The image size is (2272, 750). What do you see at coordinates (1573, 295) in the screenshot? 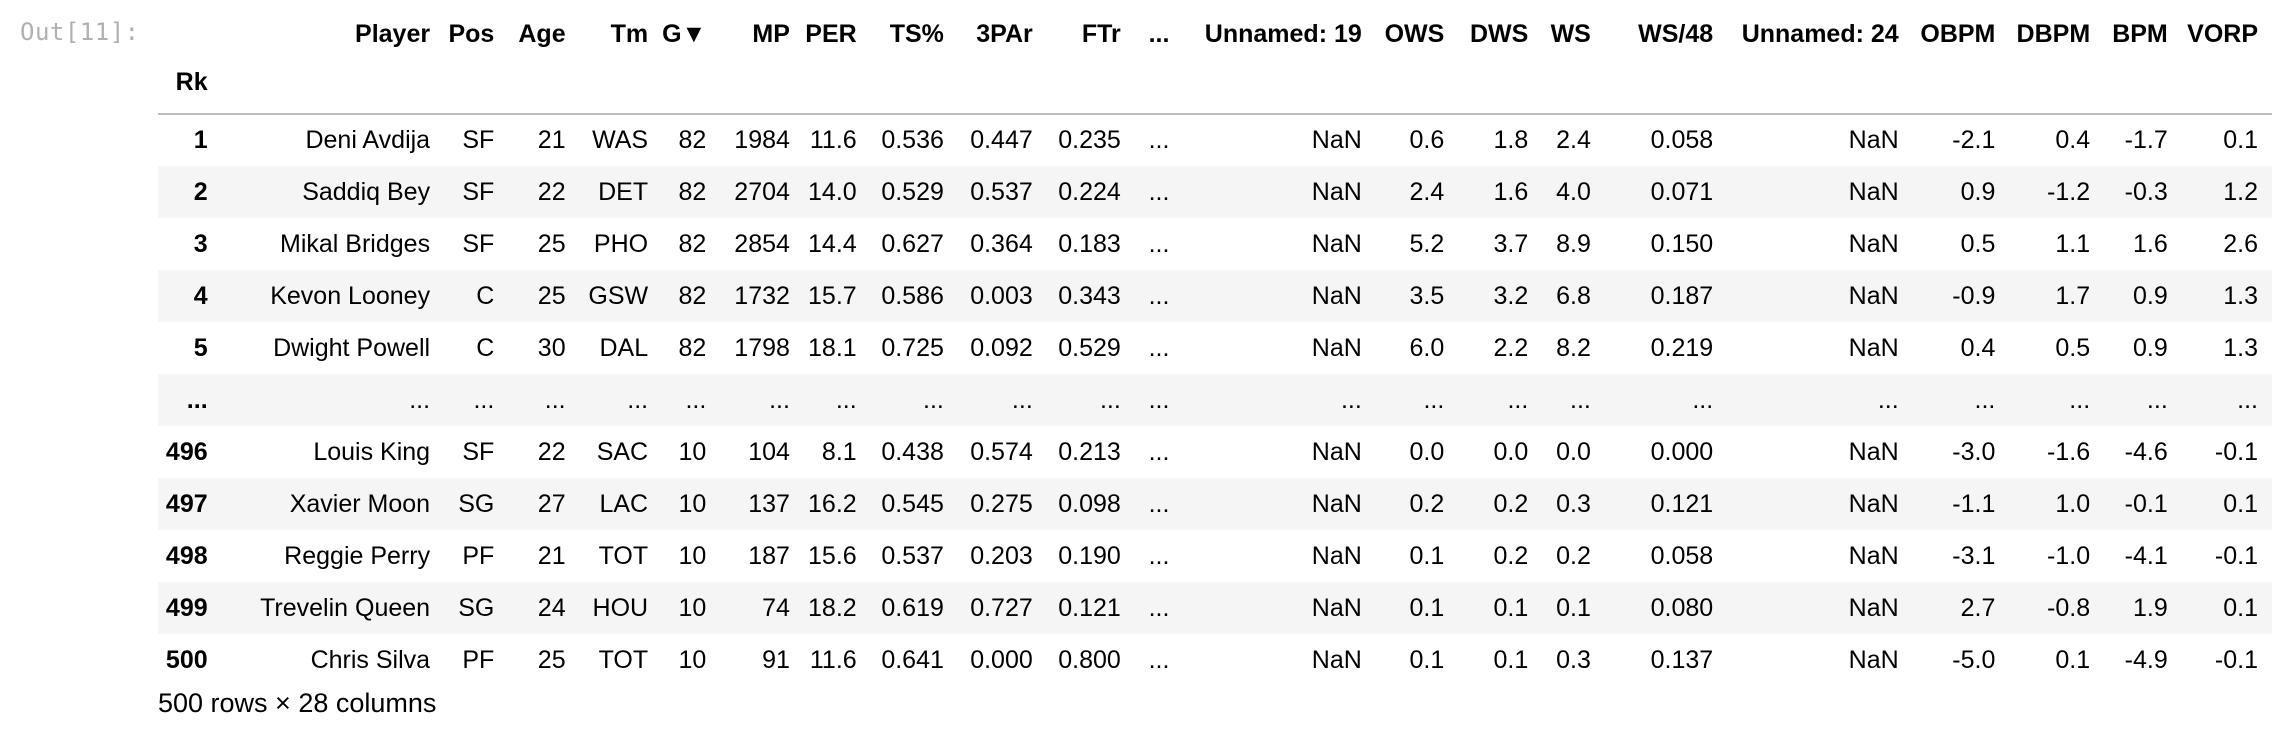
I see `table-cell: 6.8` at bounding box center [1573, 295].